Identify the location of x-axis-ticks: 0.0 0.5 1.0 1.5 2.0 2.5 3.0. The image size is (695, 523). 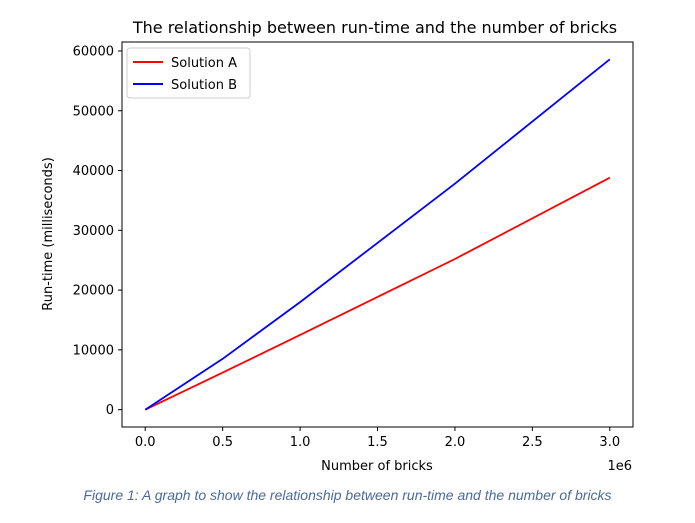
(377, 438).